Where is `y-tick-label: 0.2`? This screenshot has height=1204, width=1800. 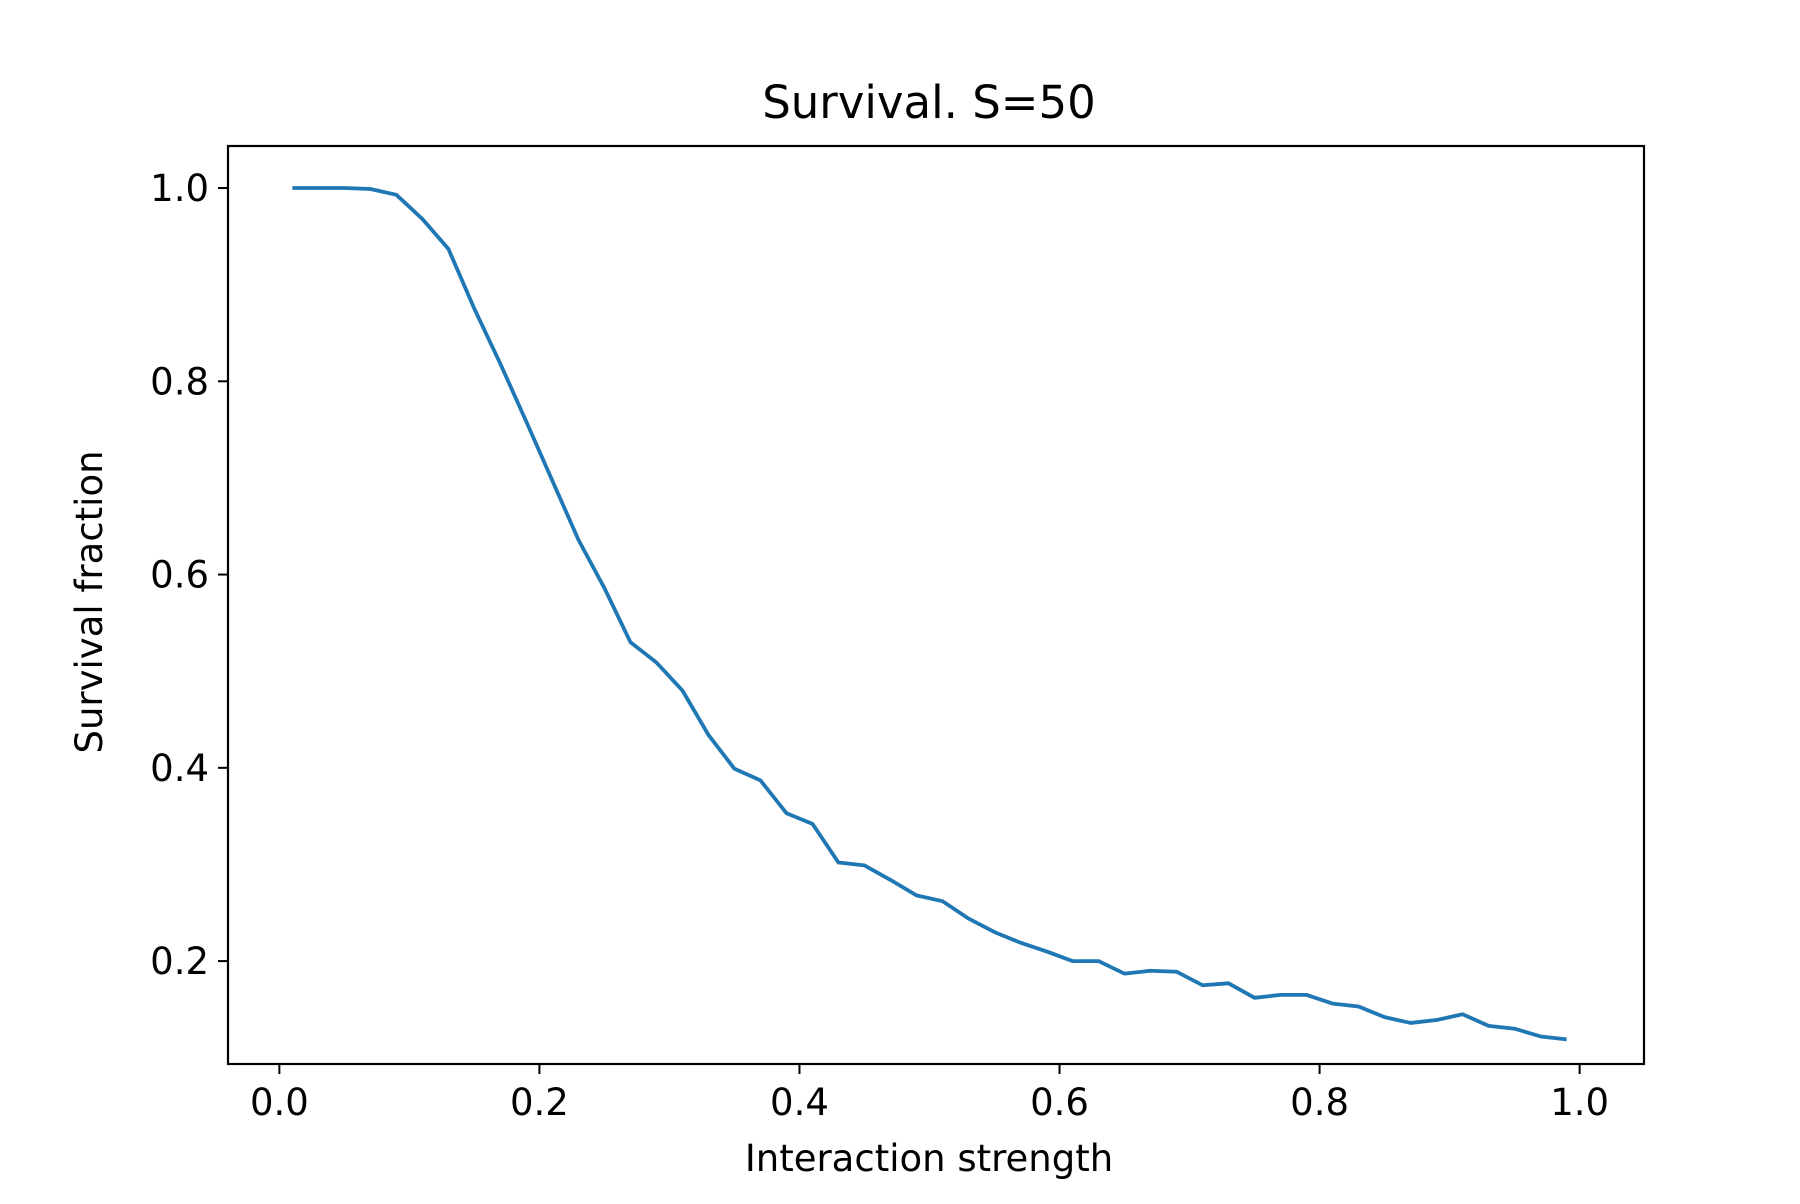 y-tick-label: 0.2 is located at coordinates (179, 961).